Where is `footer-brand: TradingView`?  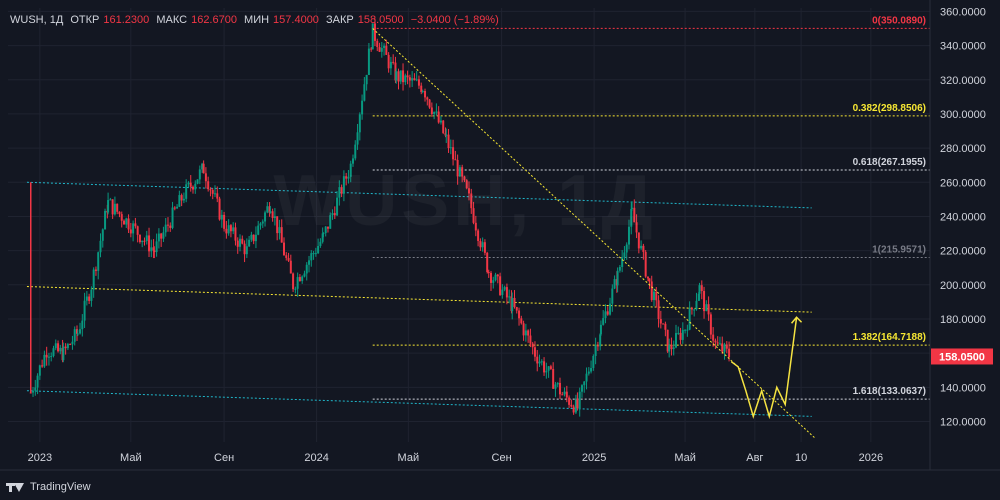
footer-brand: TradingView is located at coordinates (48, 487).